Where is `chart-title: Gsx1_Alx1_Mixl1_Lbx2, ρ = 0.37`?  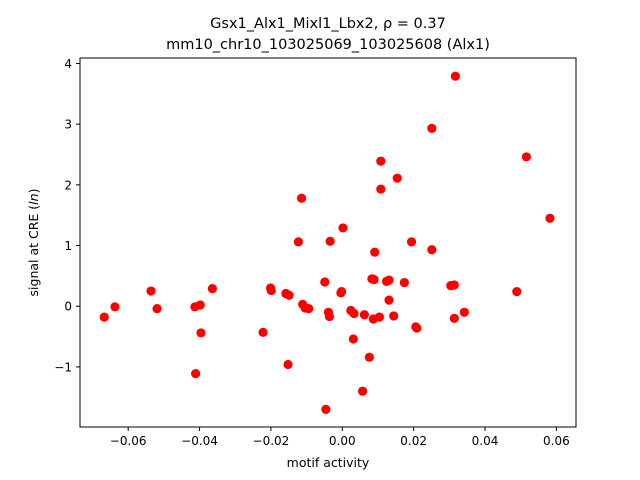
chart-title: Gsx1_Alx1_Mixl1_Lbx2, ρ = 0.37 is located at coordinates (328, 24).